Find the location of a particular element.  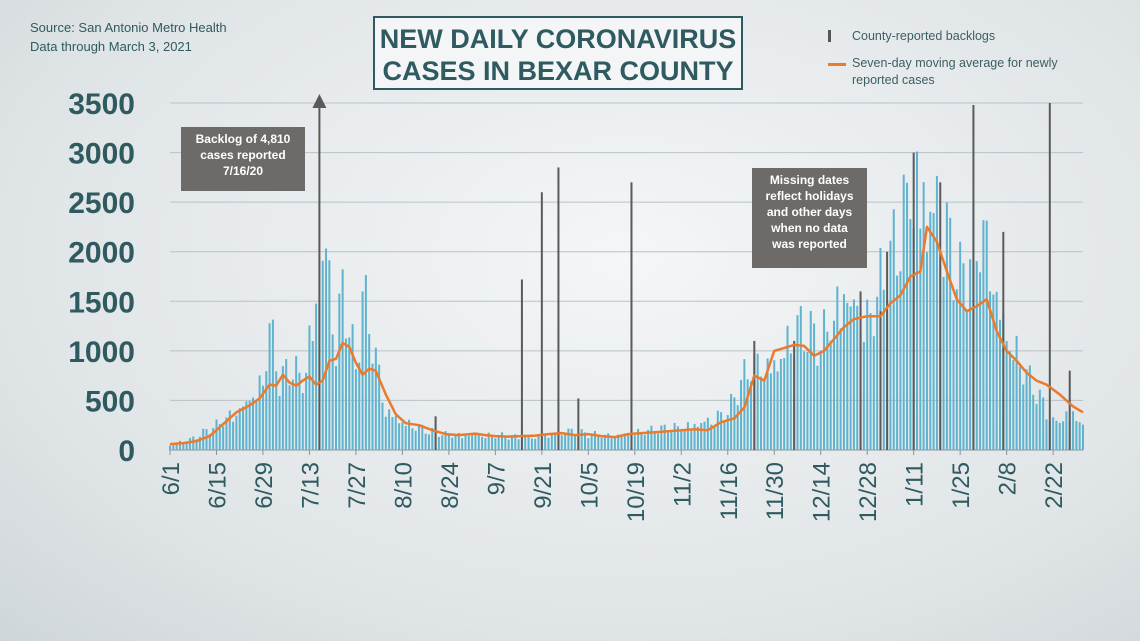

y-tick-label: 1500 is located at coordinates (101, 302).